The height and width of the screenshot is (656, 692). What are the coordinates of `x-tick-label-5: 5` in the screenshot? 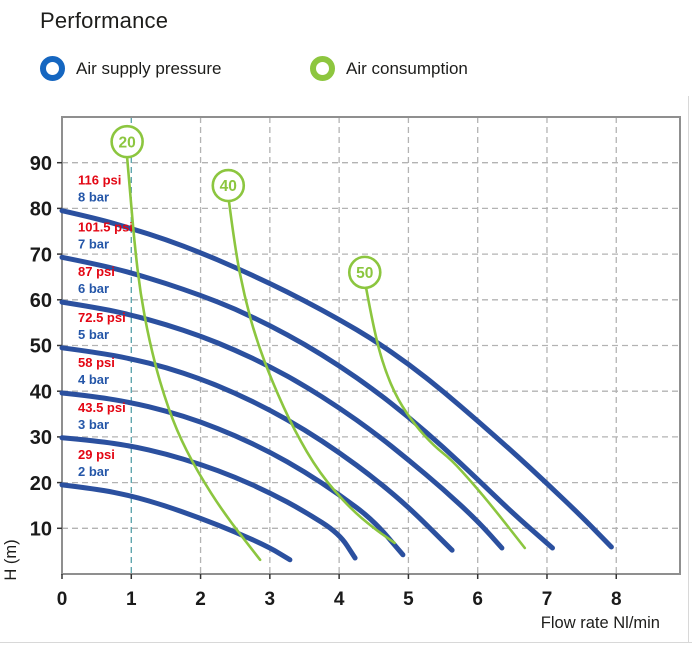 It's located at (408, 599).